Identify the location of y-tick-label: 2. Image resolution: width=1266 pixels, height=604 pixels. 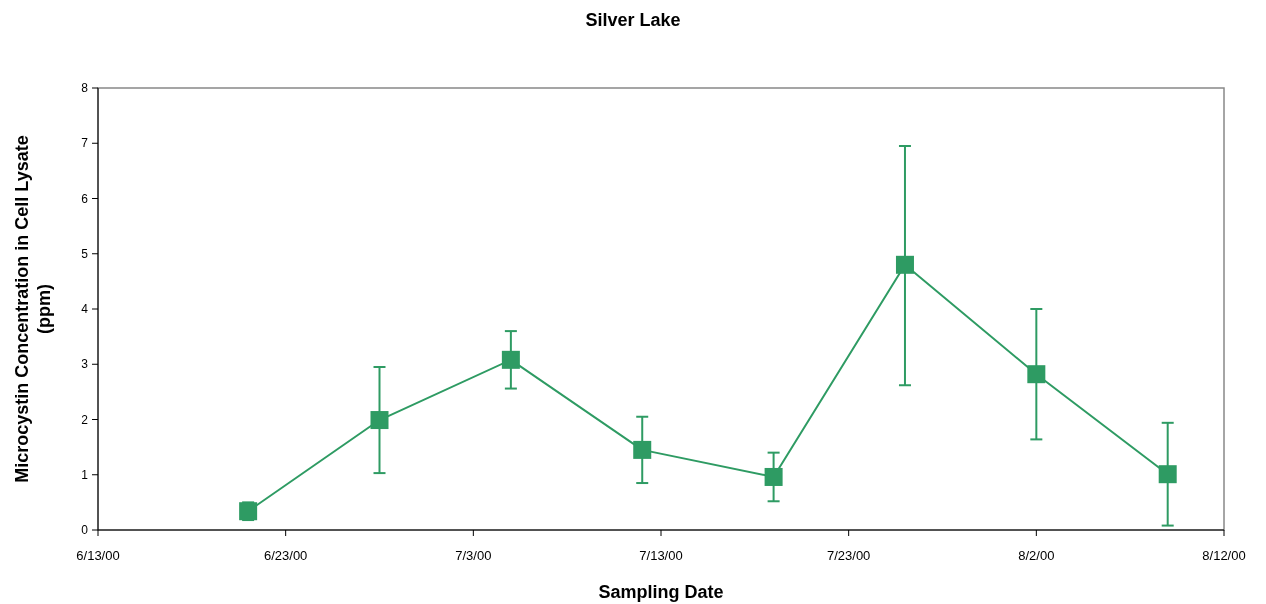
(85, 419).